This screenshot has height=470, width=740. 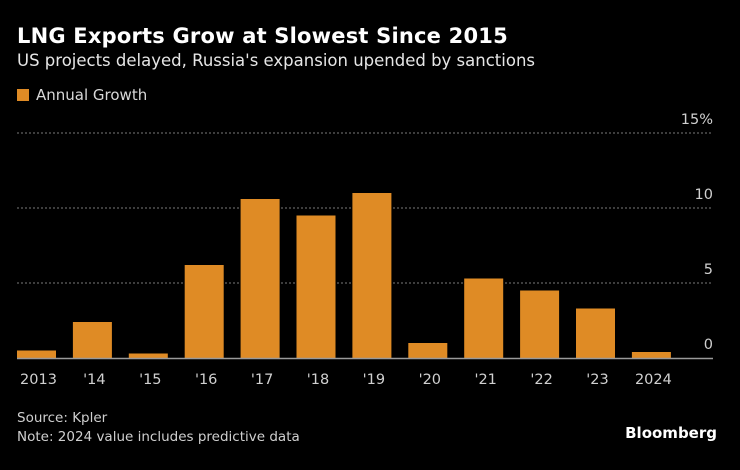 What do you see at coordinates (262, 380) in the screenshot?
I see `x-tick-label: '17` at bounding box center [262, 380].